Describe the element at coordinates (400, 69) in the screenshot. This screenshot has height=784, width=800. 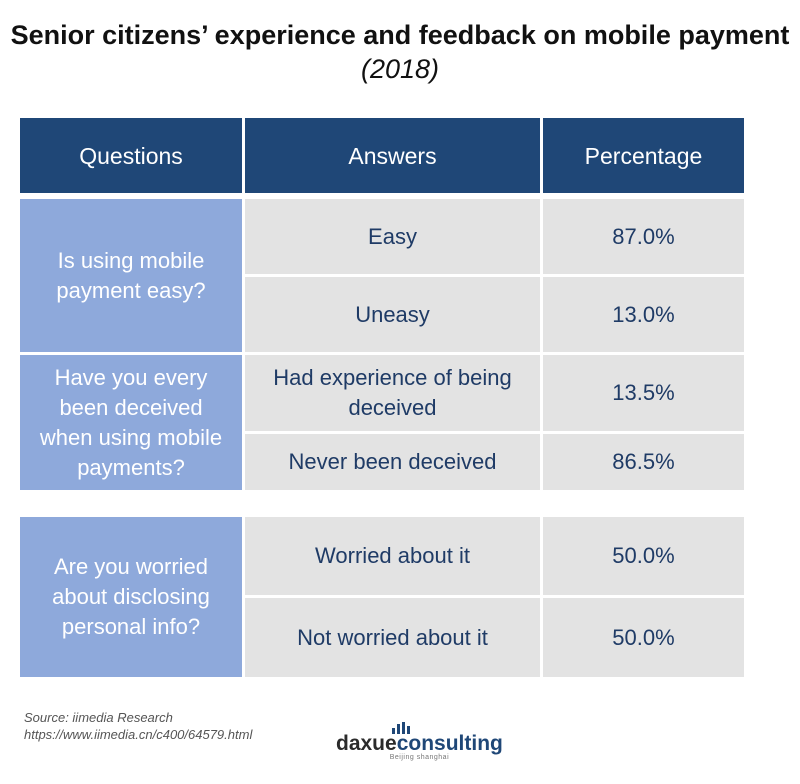
I see `title-year: (2018)` at that location.